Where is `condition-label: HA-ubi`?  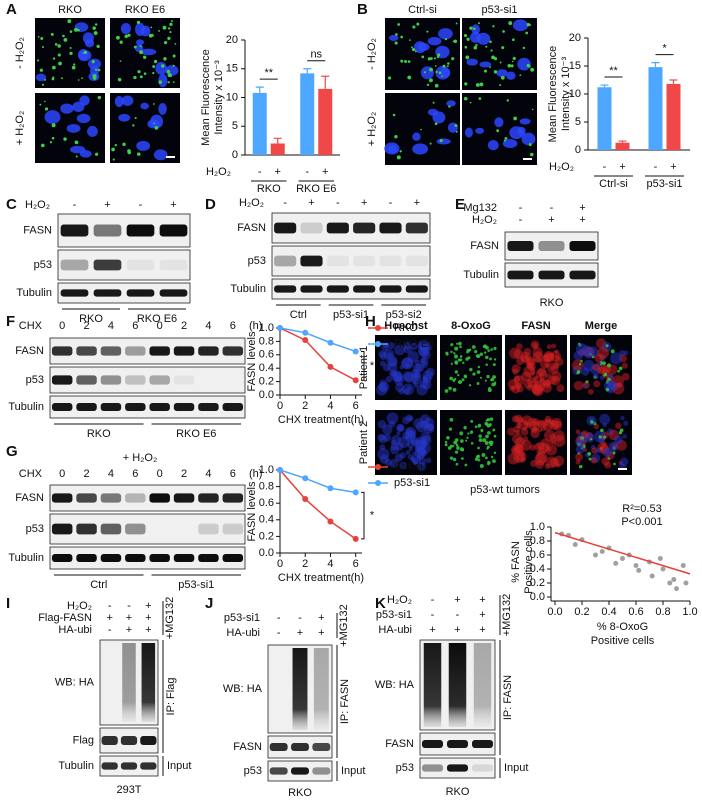 condition-label: HA-ubi is located at coordinates (395, 630).